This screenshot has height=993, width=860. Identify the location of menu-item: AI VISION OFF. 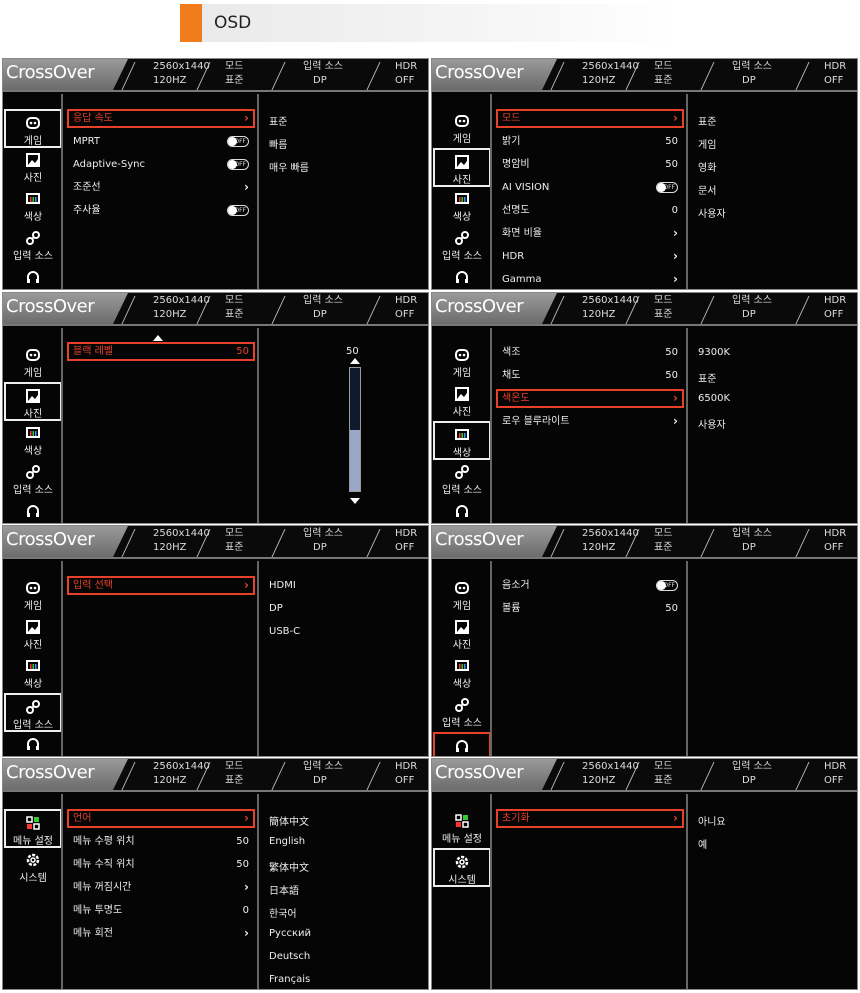
(590, 187).